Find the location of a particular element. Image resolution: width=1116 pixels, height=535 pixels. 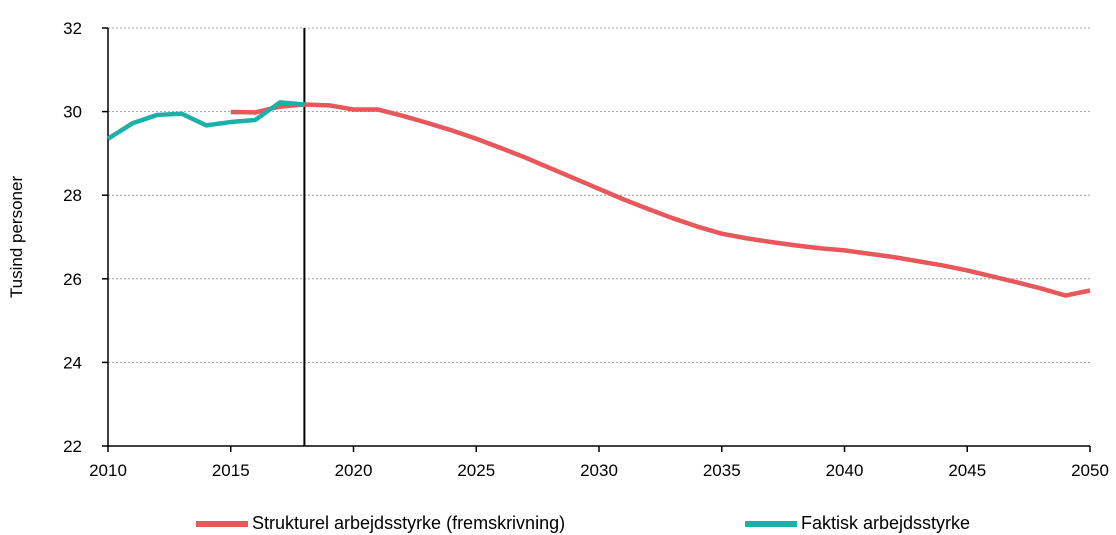

y-axis-title: Tusind personer is located at coordinates (16, 237).